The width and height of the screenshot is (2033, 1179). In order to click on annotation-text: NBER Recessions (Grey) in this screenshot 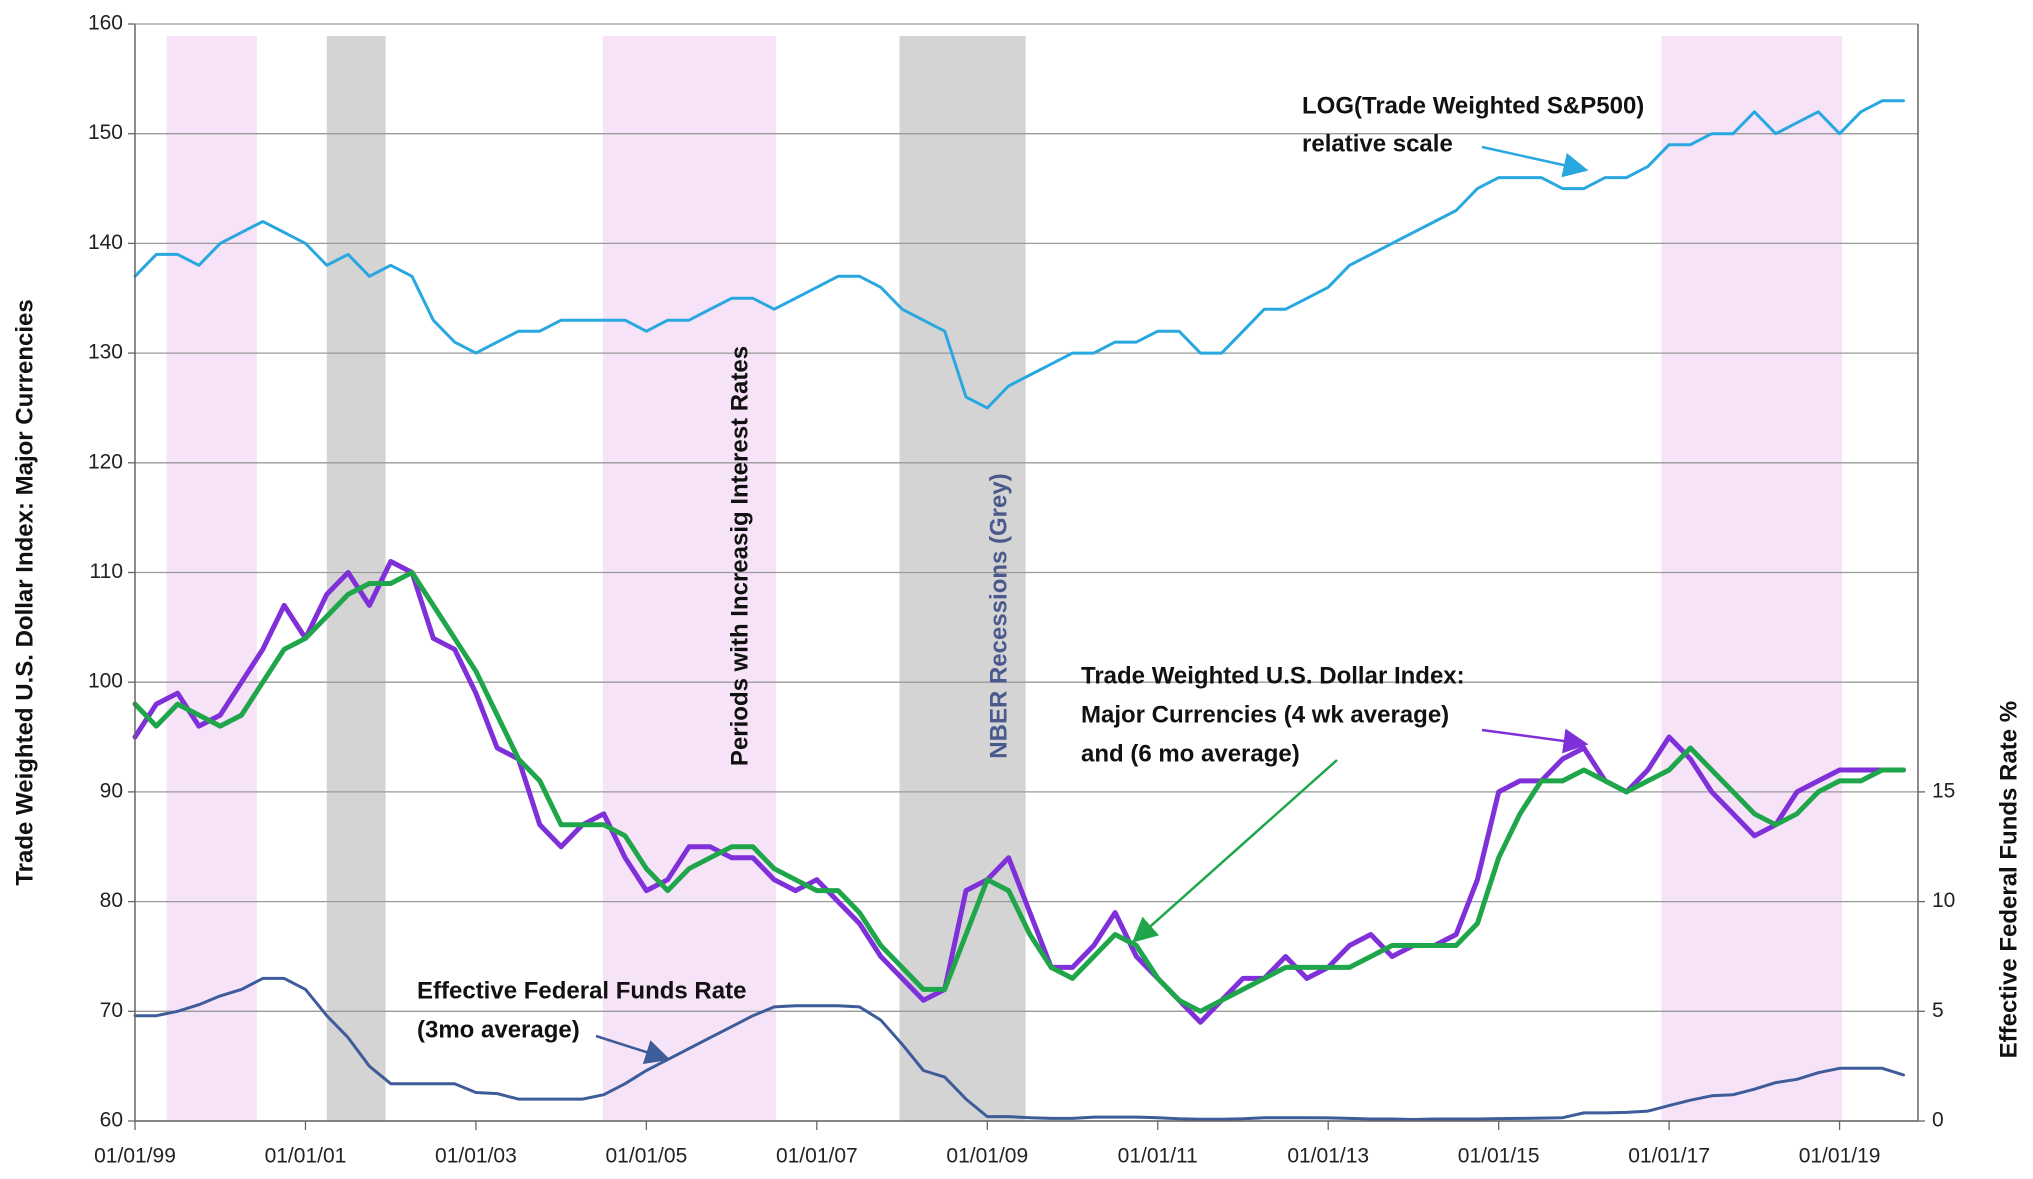, I will do `click(998, 615)`.